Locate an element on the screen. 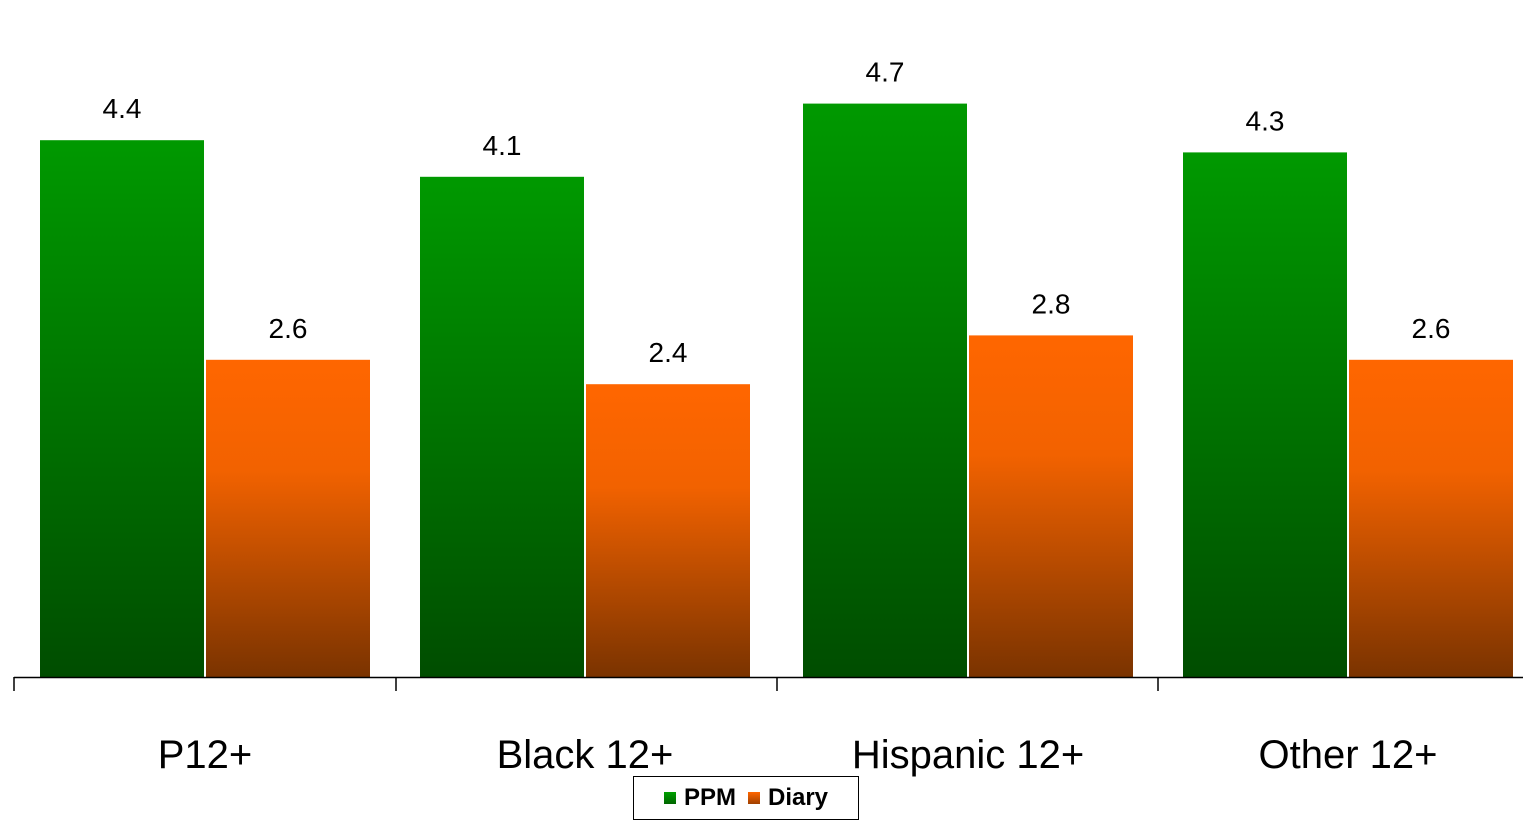 The width and height of the screenshot is (1523, 821). value-label-ppm-2: 4.7 is located at coordinates (885, 72).